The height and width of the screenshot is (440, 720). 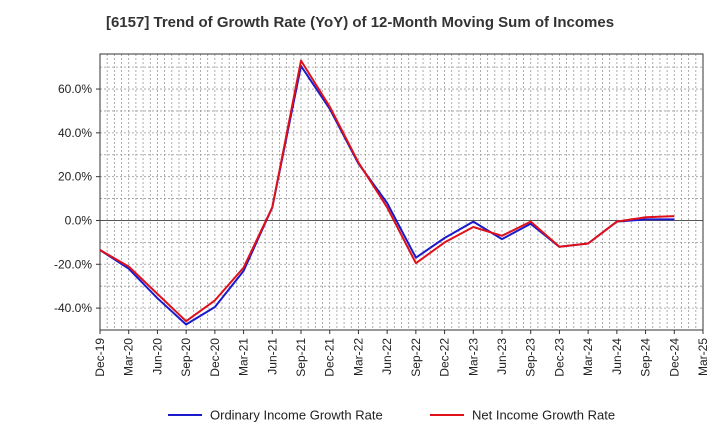 I want to click on legend-net-income-label: Net Income Growth Rate, so click(x=543, y=415).